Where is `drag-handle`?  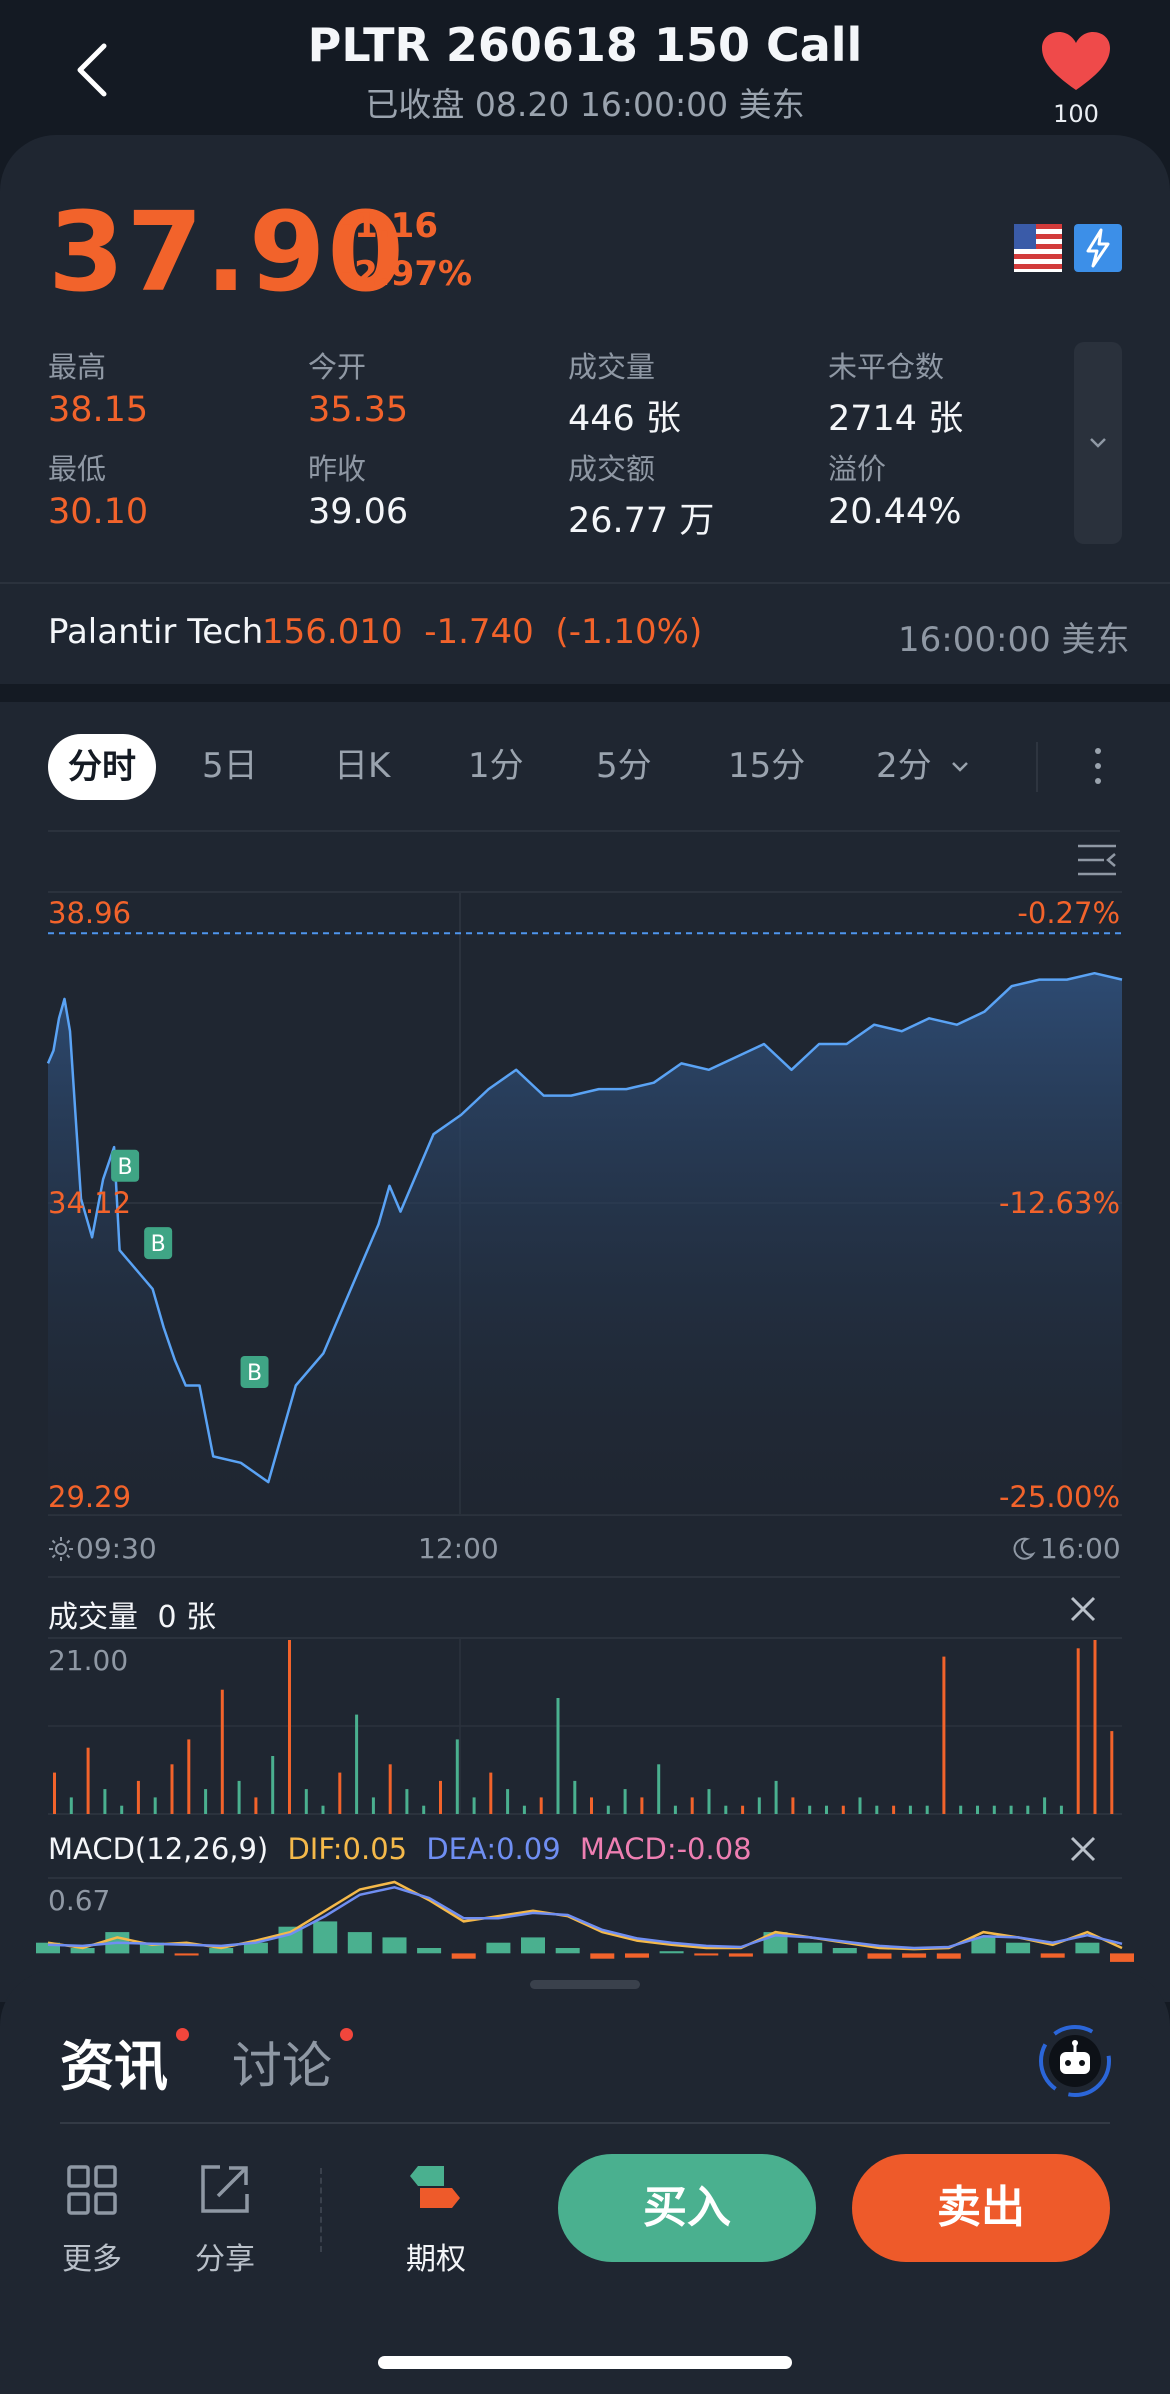
drag-handle is located at coordinates (585, 1984).